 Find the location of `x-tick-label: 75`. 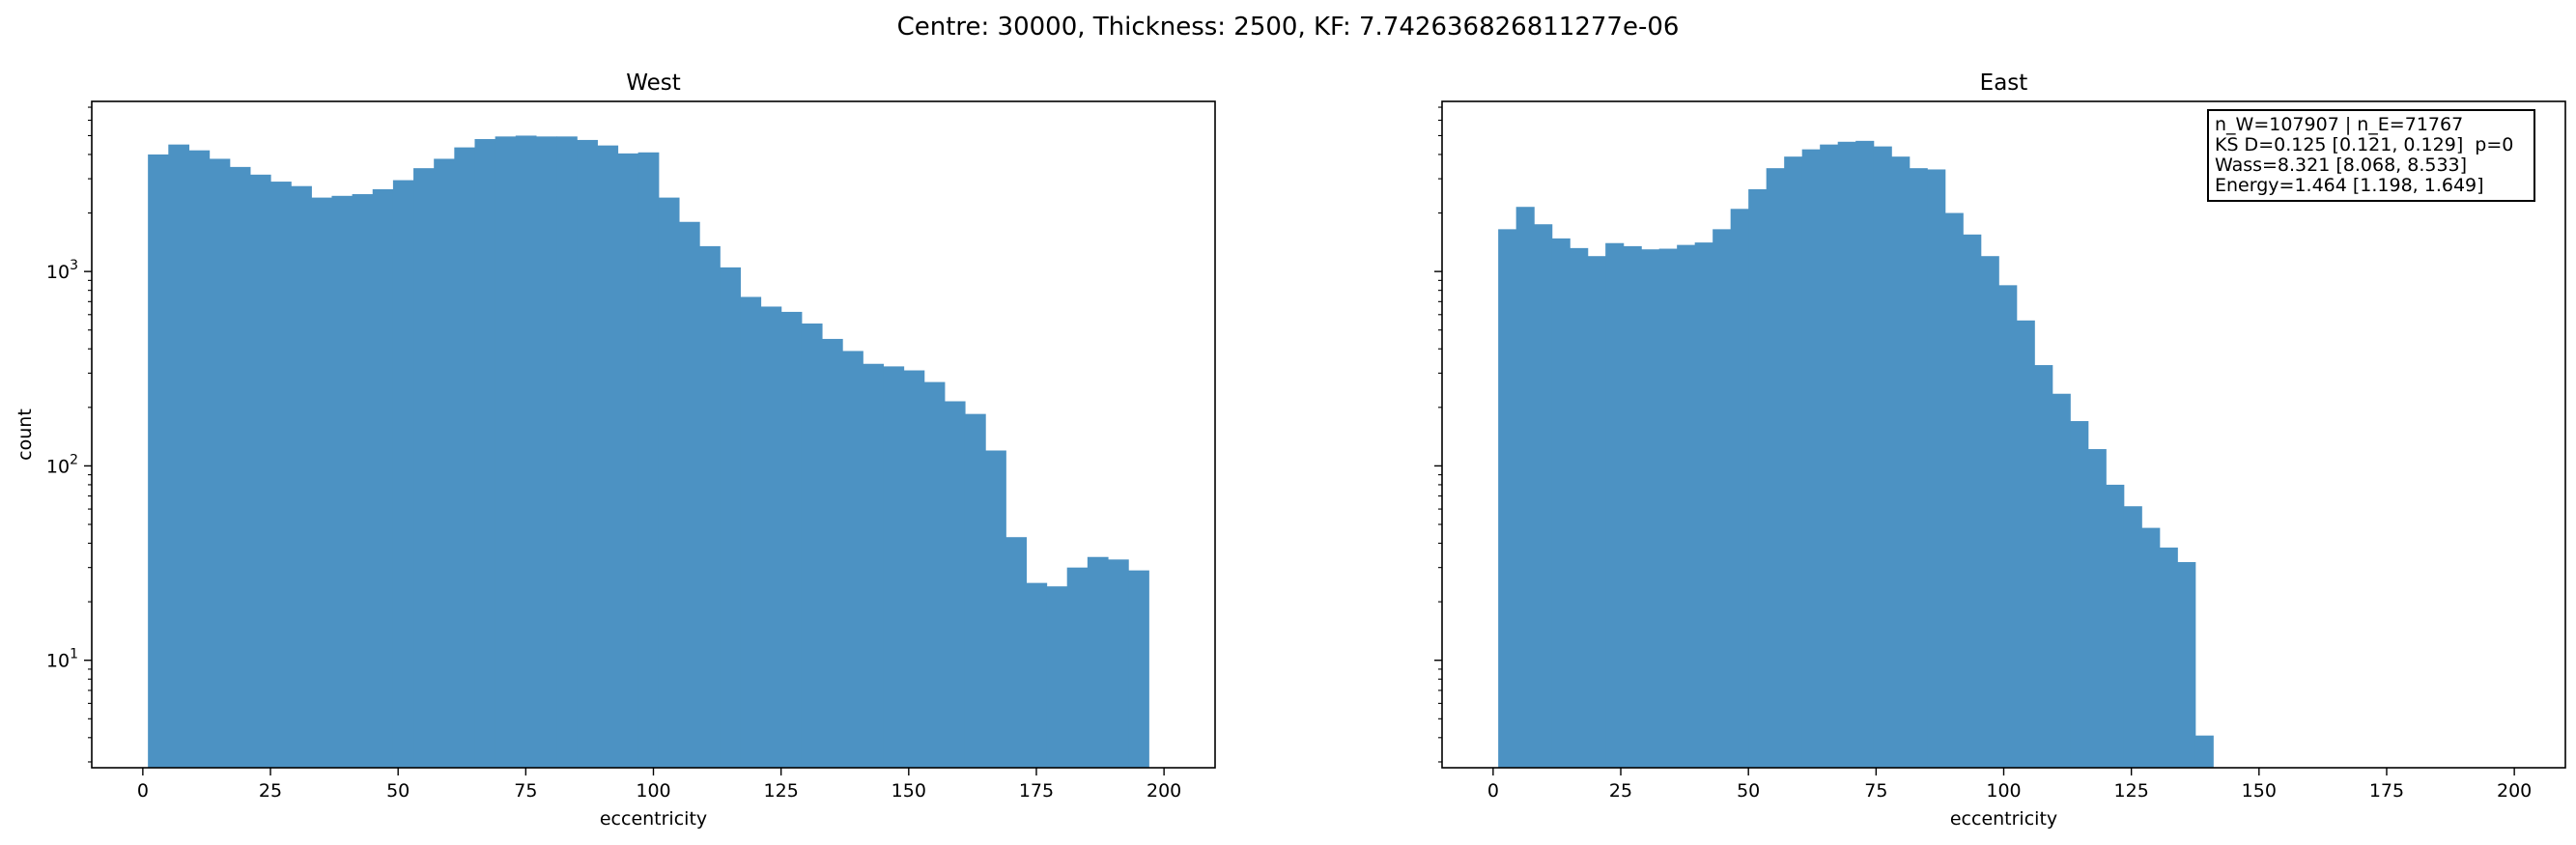

x-tick-label: 75 is located at coordinates (525, 791).